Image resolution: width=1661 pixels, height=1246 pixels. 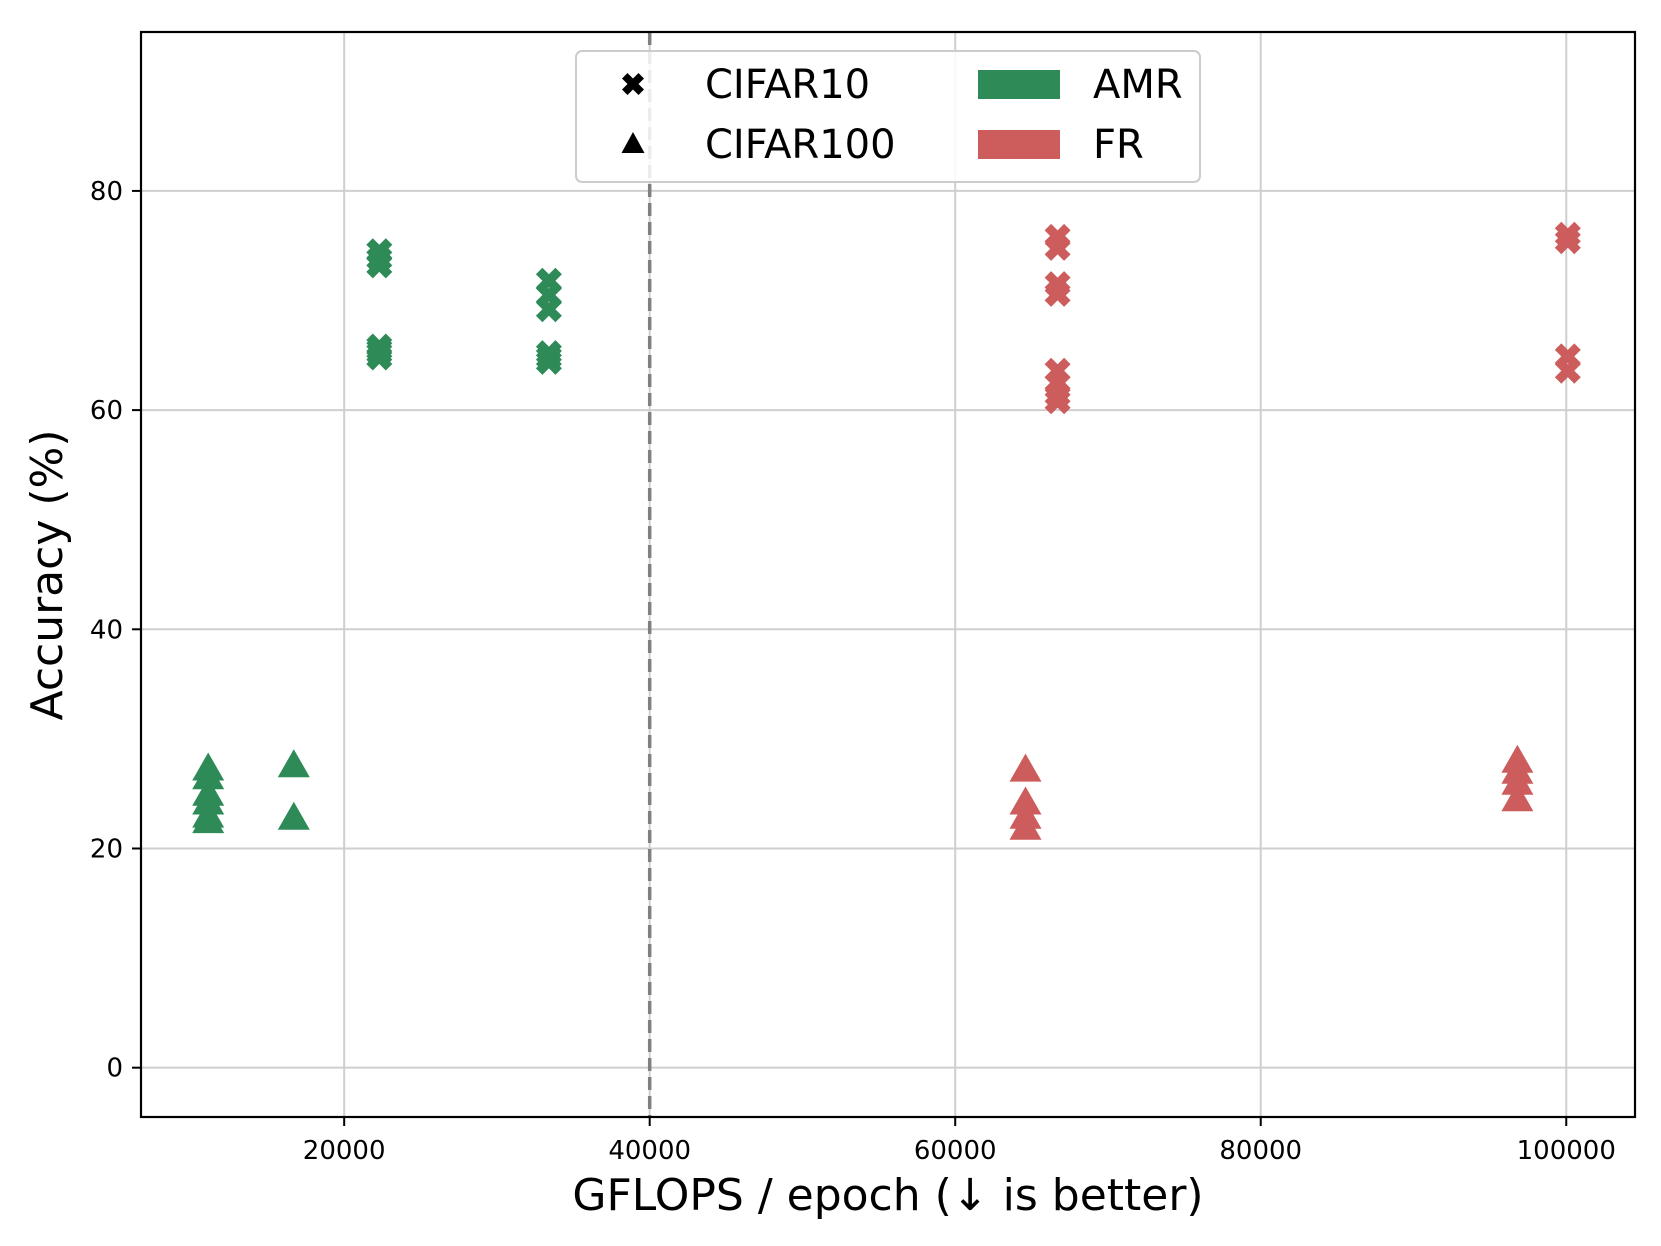 I want to click on legend-label-fr: FR, so click(x=1118, y=145).